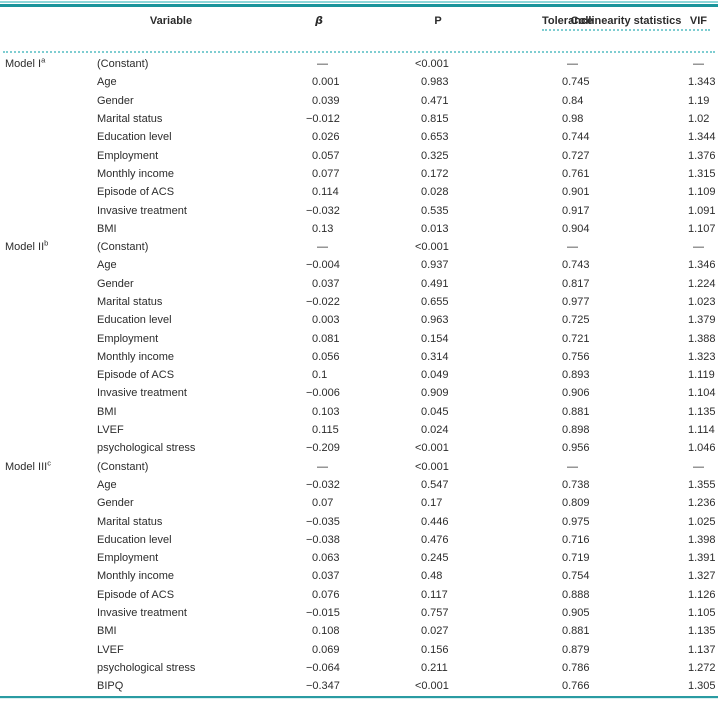  Describe the element at coordinates (322, 302) in the screenshot. I see `cell-beta: −0.022` at that location.